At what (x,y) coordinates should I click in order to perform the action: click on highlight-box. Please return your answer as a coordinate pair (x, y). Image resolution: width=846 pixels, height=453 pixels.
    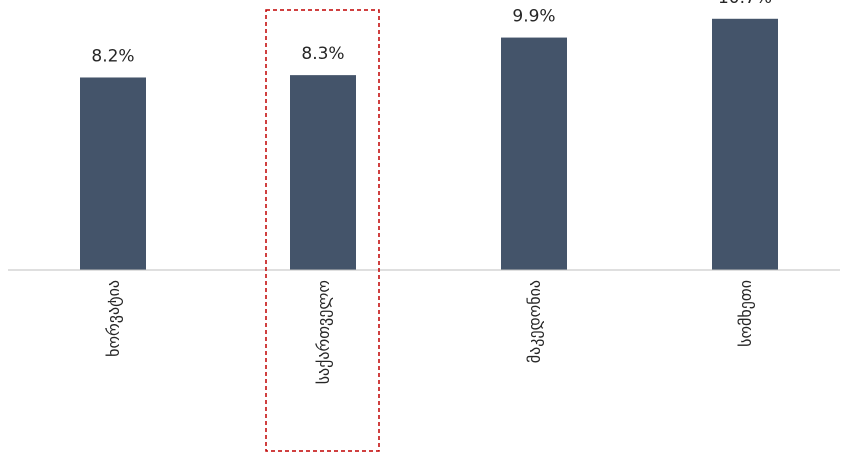
    Looking at the image, I should click on (322, 230).